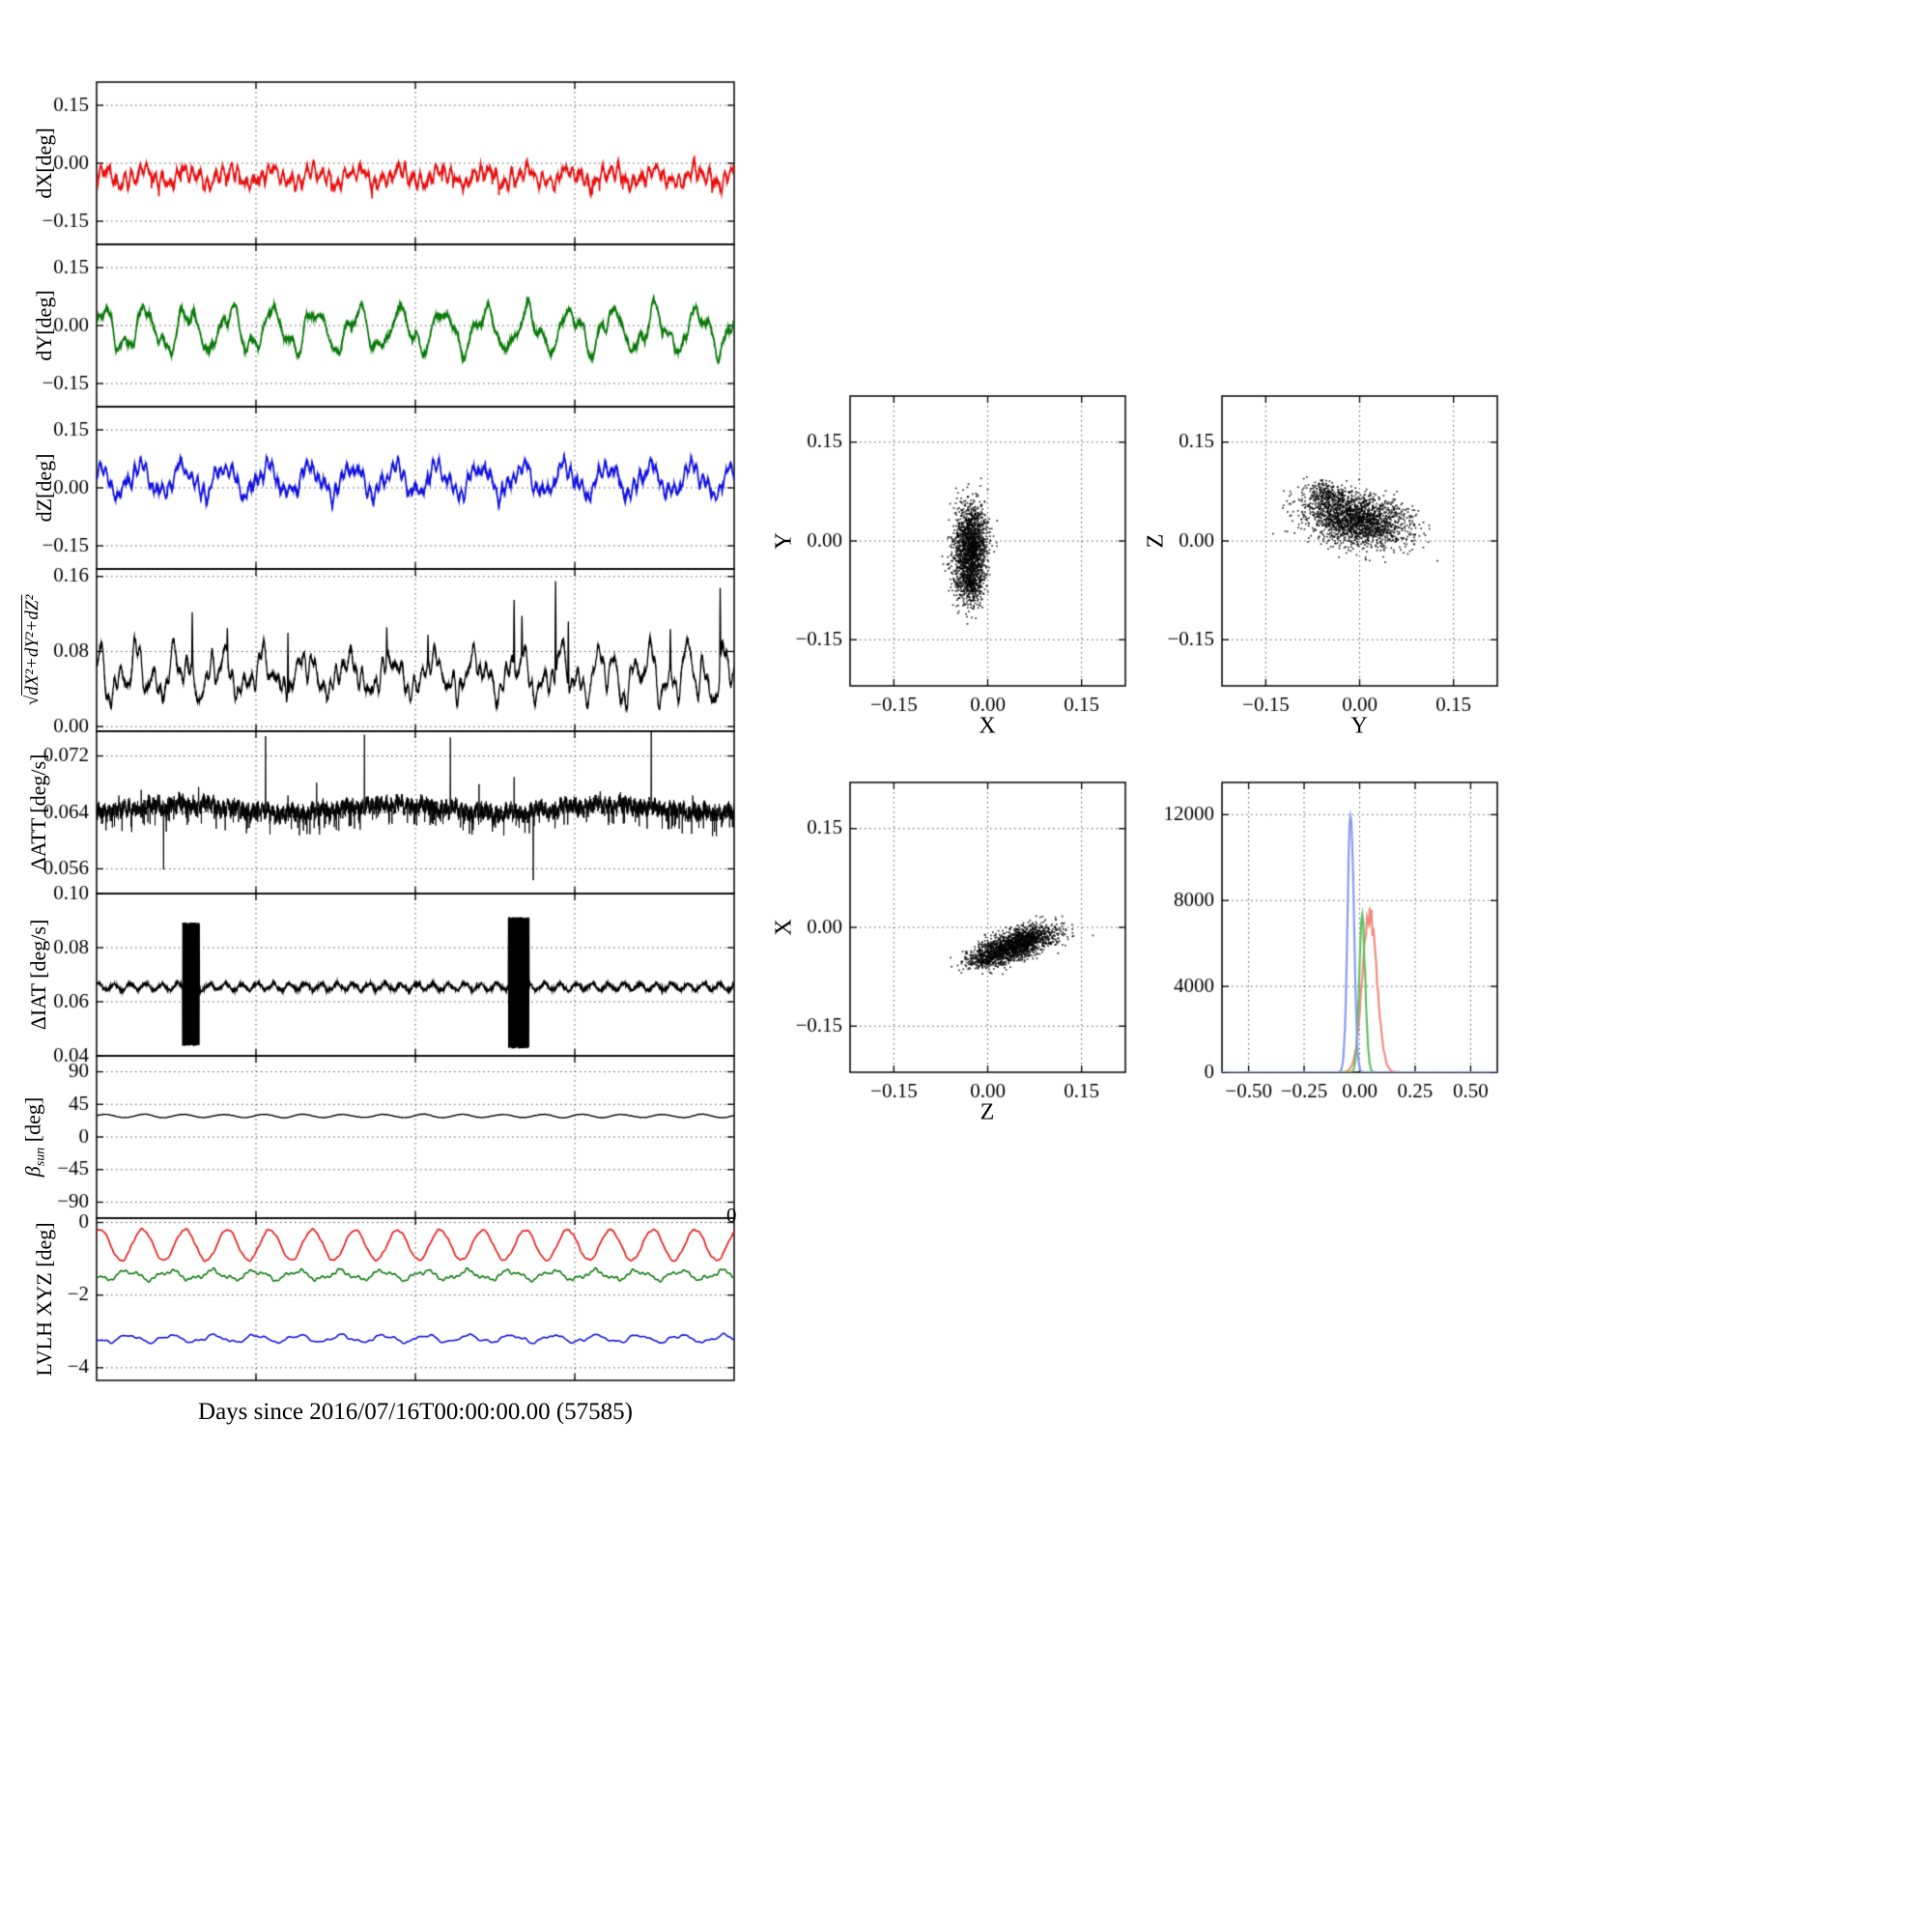 Image resolution: width=1932 pixels, height=1932 pixels. What do you see at coordinates (1323, 570) in the screenshot?
I see `scatter-Z-vs-Y-canvas` at bounding box center [1323, 570].